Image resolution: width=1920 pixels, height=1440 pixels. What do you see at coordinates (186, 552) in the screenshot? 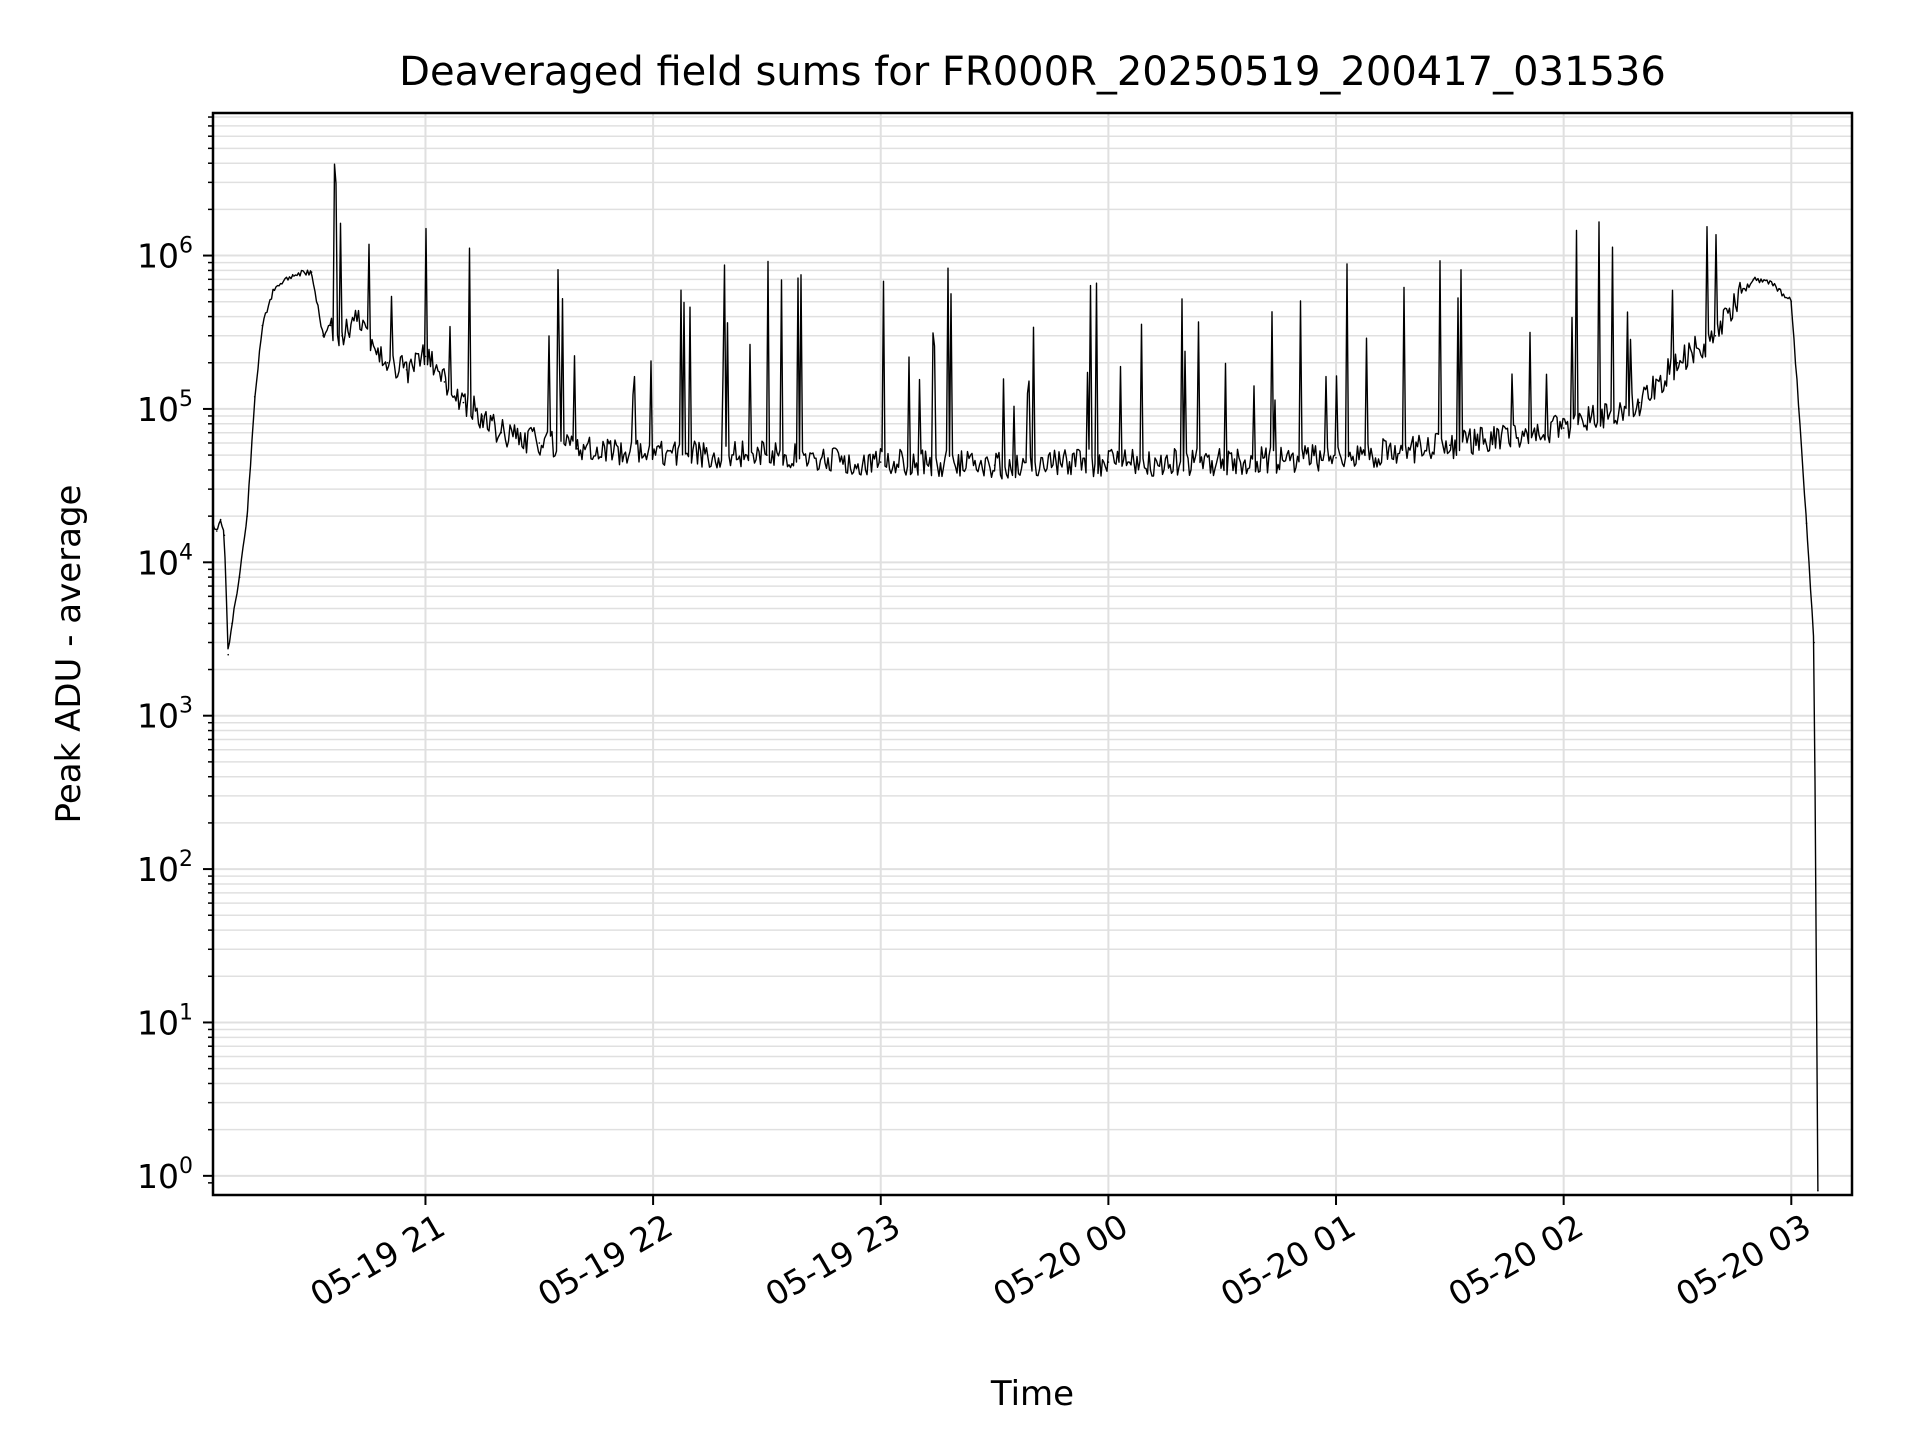
I see `y-tick-exponent: 4` at bounding box center [186, 552].